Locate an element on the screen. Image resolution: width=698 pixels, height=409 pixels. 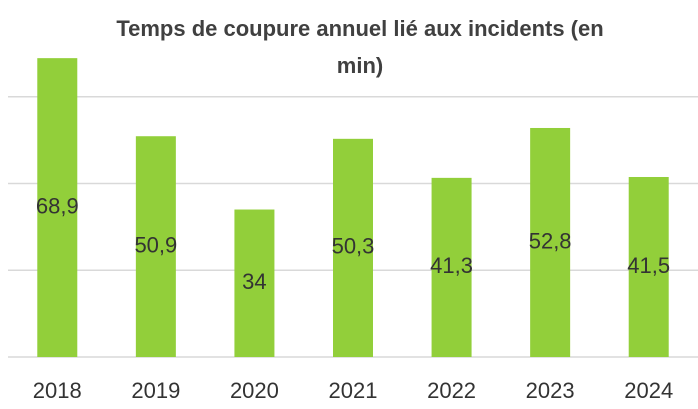
x-tick-label: 2023 is located at coordinates (550, 390).